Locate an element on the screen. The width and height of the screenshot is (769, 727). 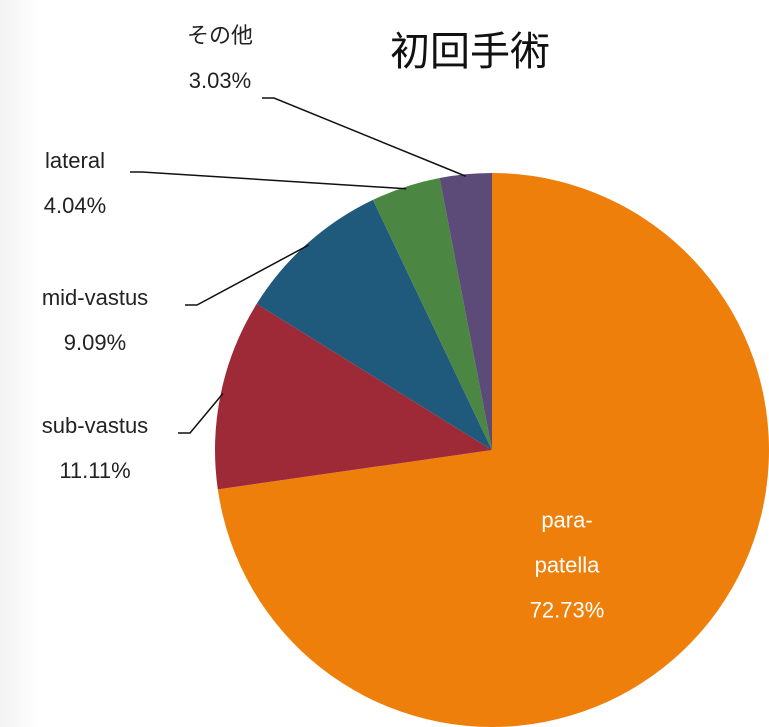
value-label: 72.73% is located at coordinates (567, 610).